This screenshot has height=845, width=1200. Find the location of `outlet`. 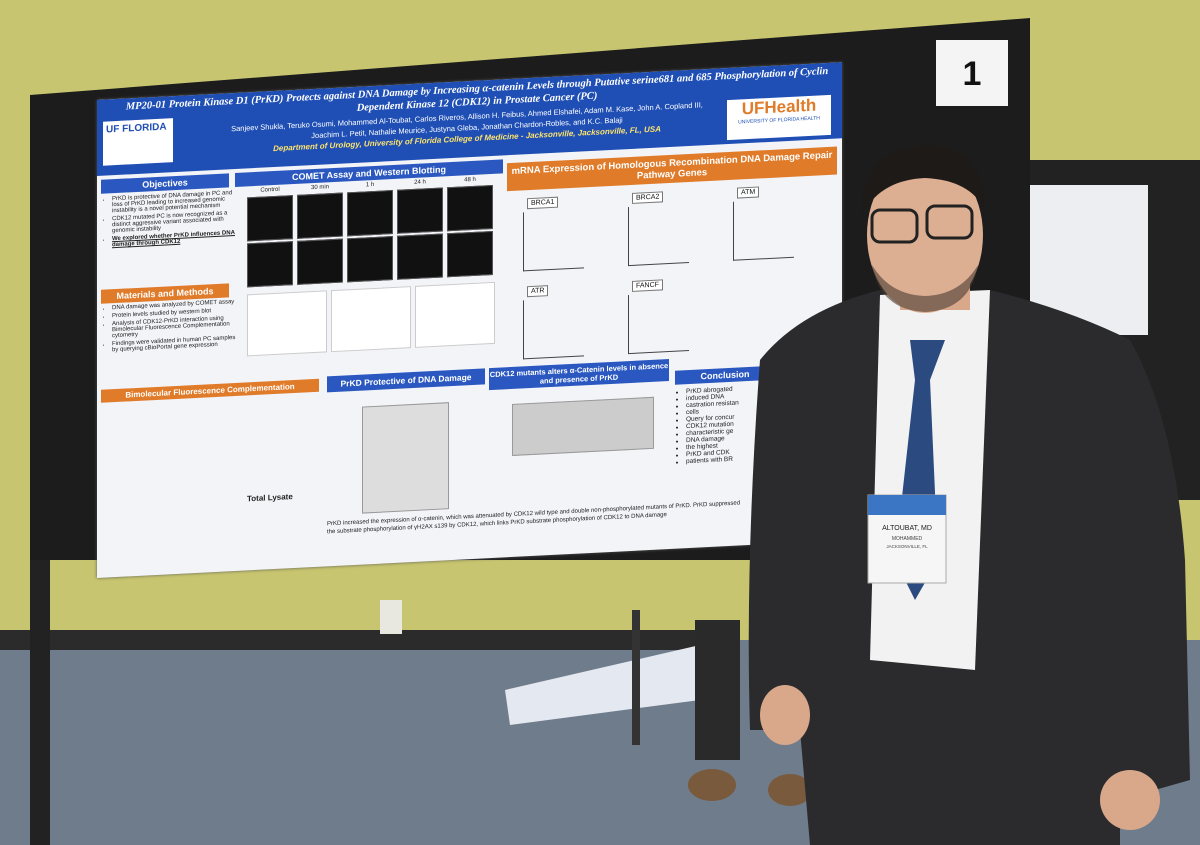

outlet is located at coordinates (391, 617).